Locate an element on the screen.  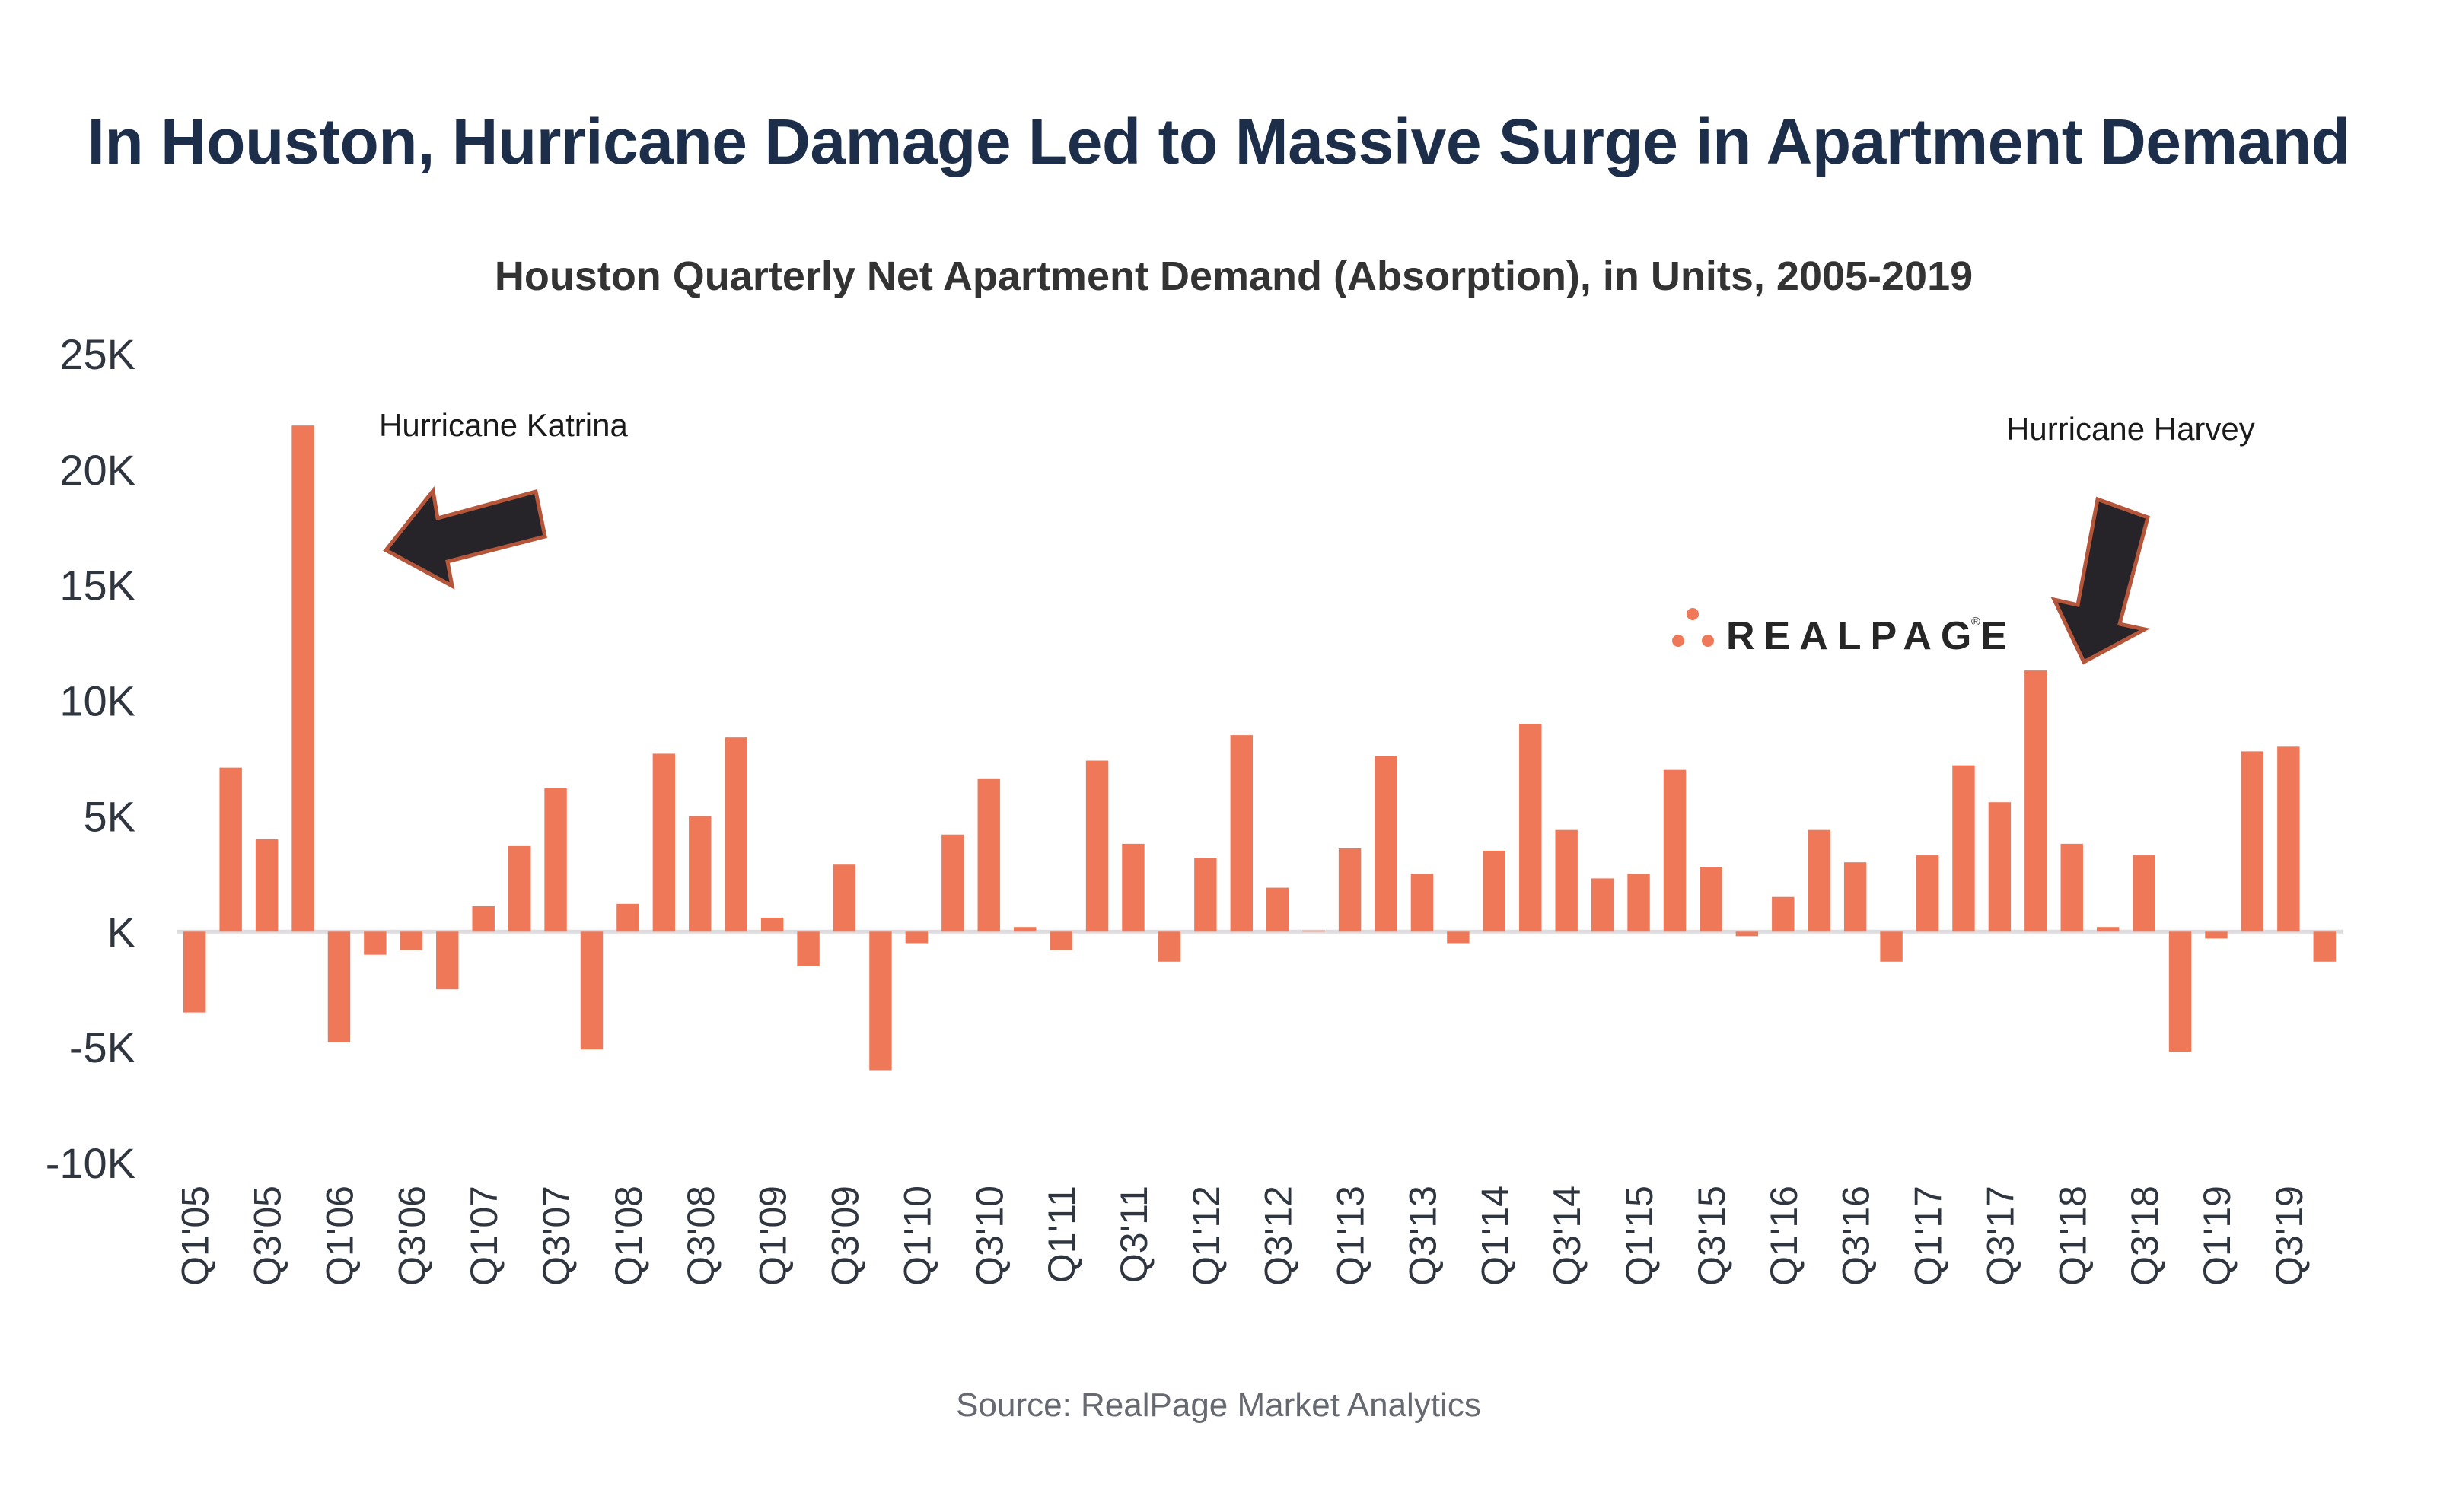
source-note: Source: RealPage Market Analytics is located at coordinates (1218, 1405).